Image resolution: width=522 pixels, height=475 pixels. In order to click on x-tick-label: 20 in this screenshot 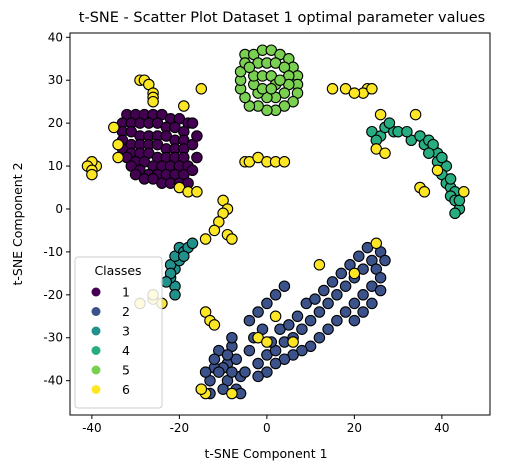, I will do `click(354, 428)`.